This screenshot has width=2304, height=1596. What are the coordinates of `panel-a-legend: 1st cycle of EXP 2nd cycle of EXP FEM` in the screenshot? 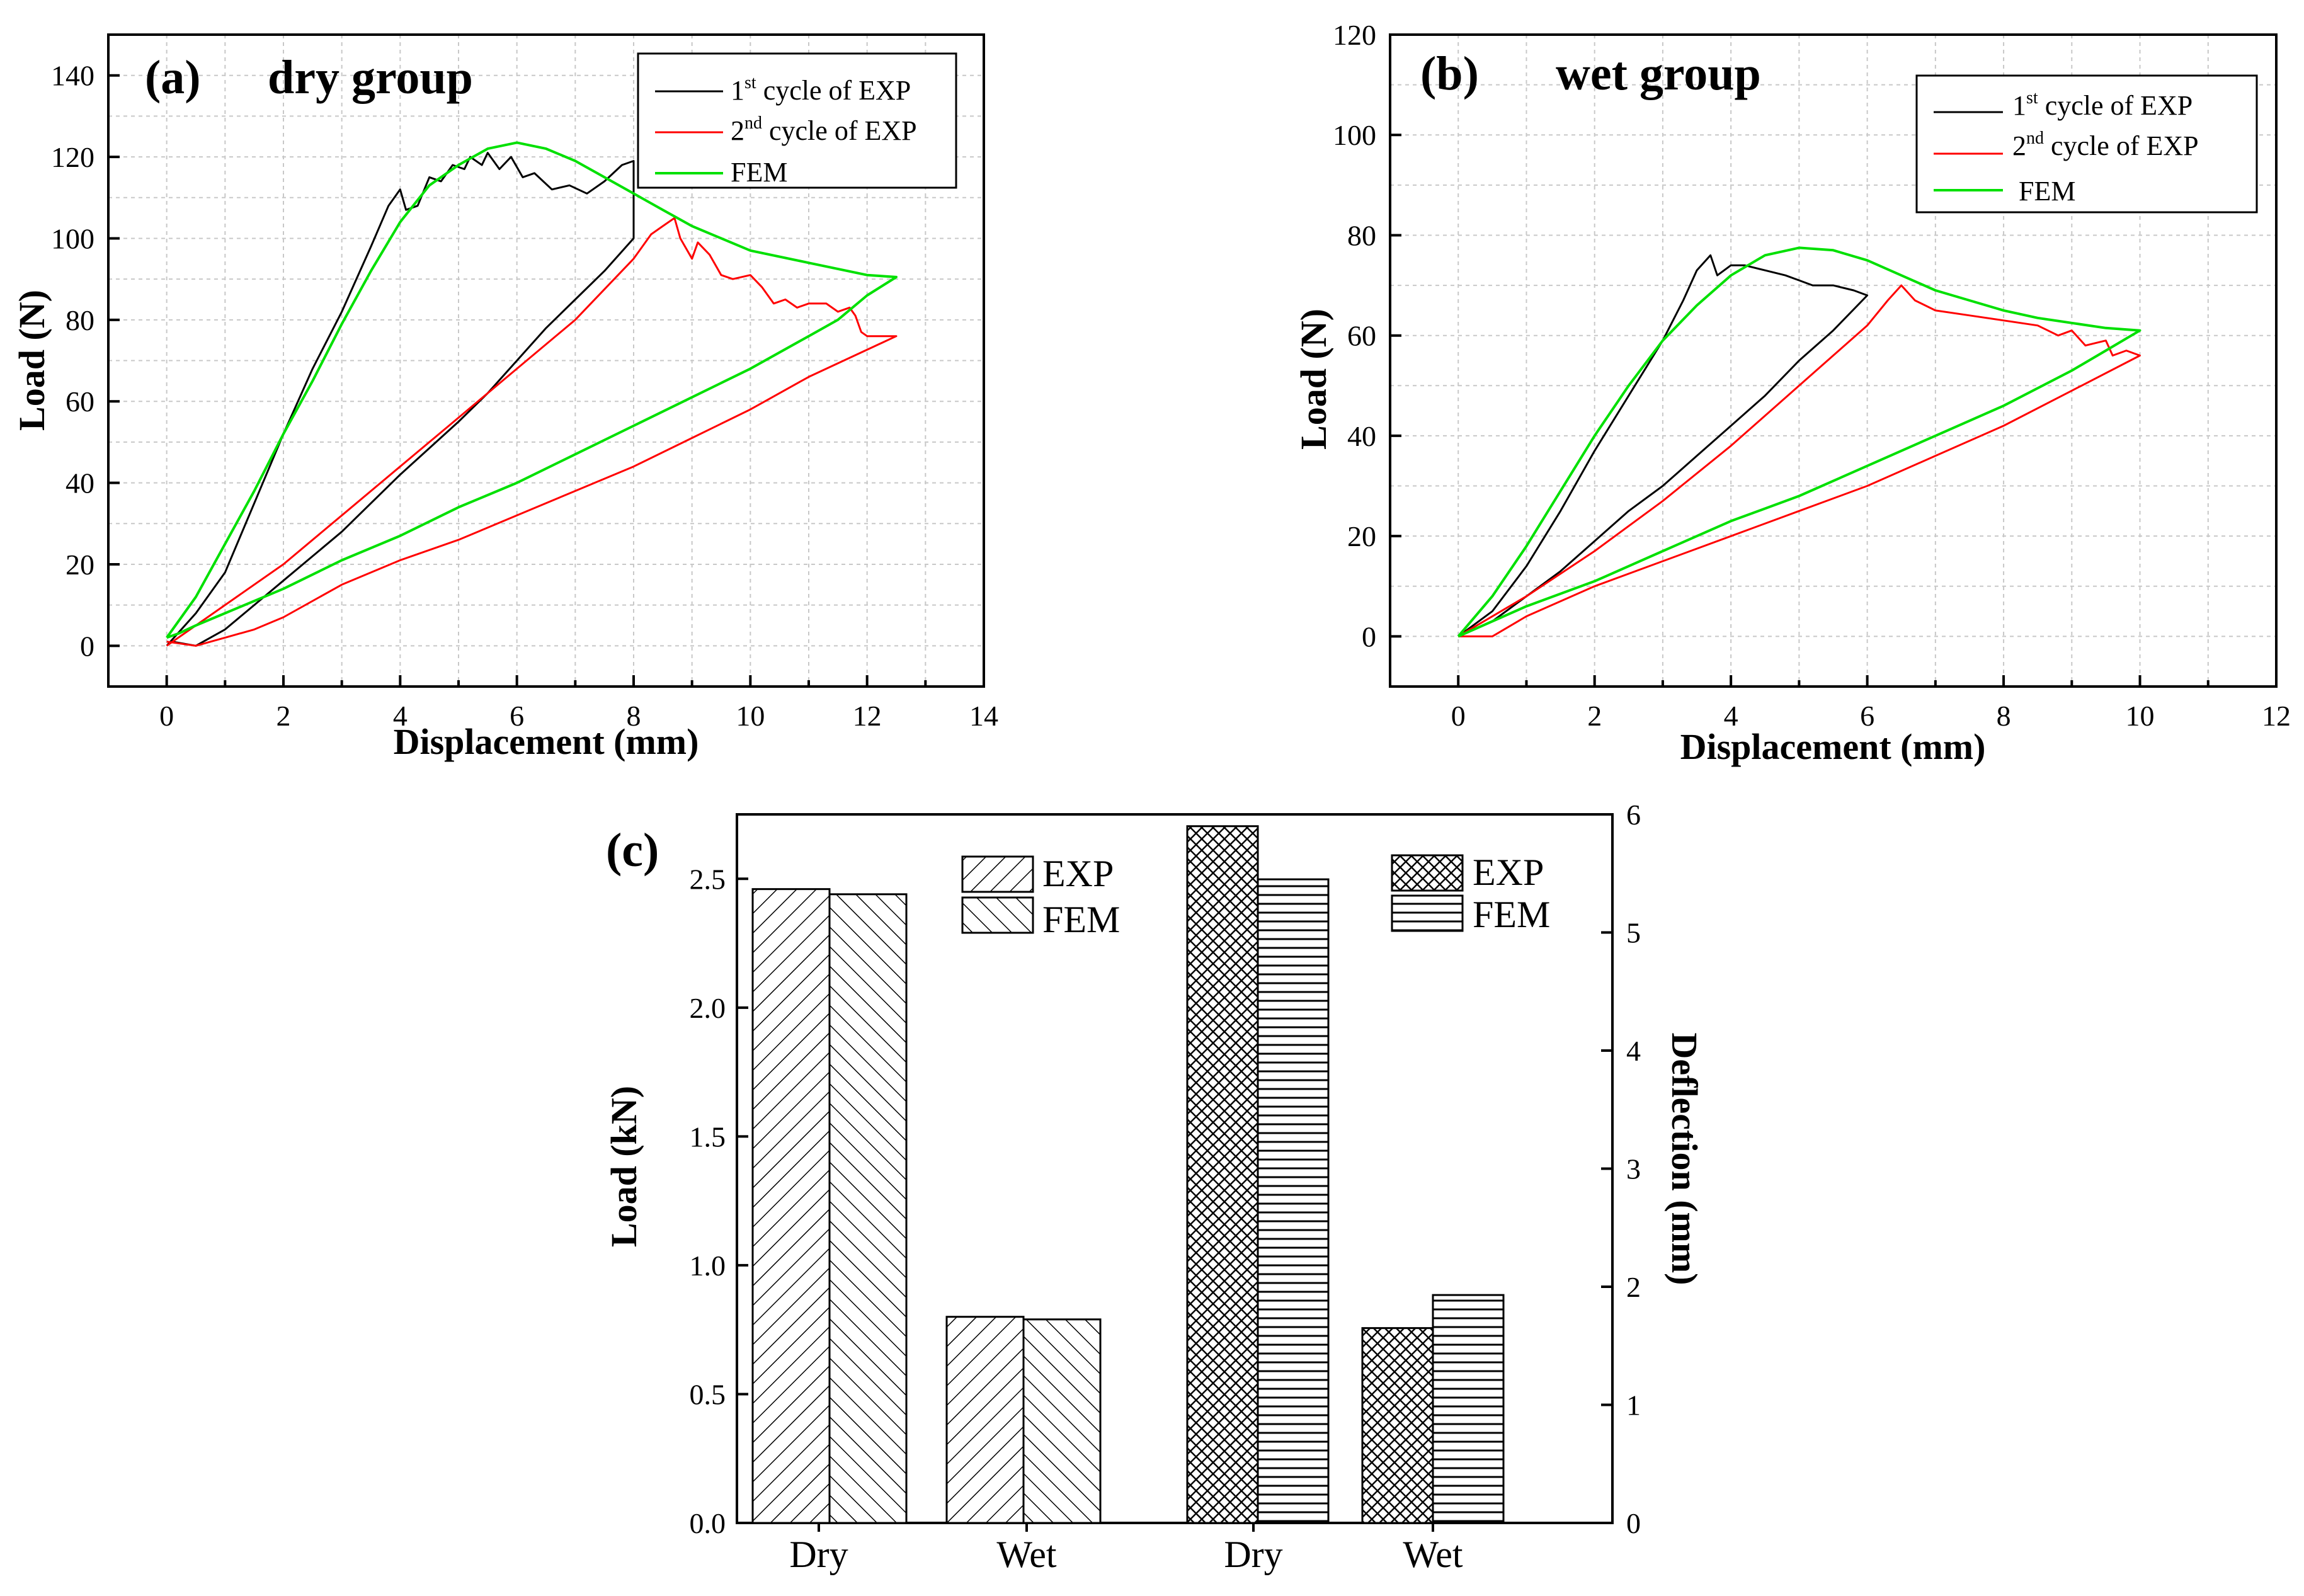 It's located at (797, 120).